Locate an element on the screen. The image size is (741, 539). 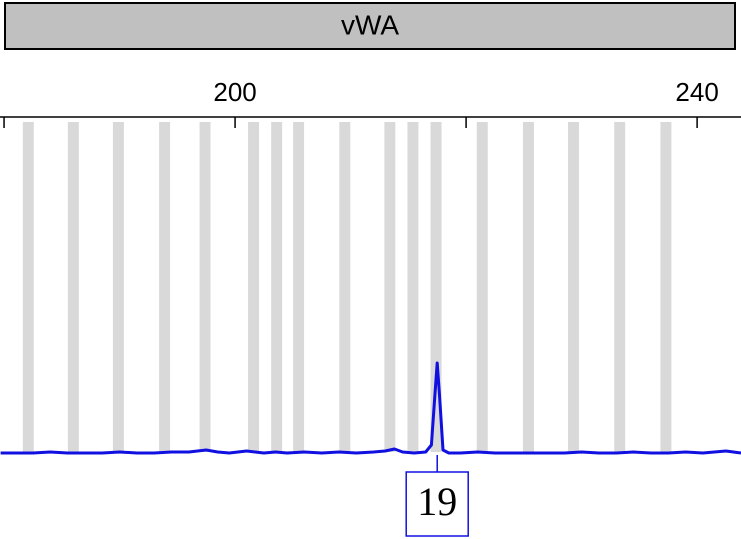
x-tick-label: 240 is located at coordinates (696, 92).